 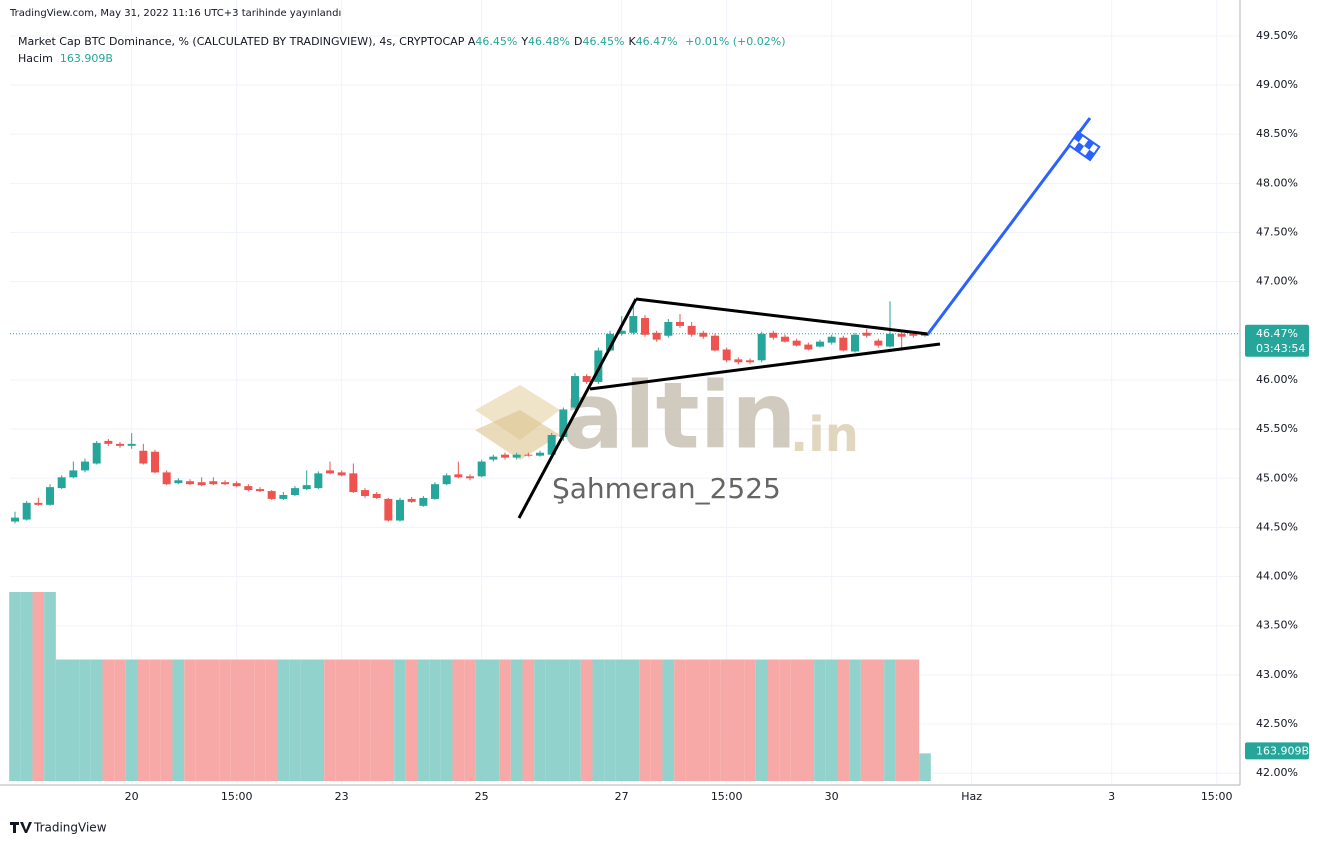 What do you see at coordinates (1277, 576) in the screenshot?
I see `y-tick-label: 44.00%` at bounding box center [1277, 576].